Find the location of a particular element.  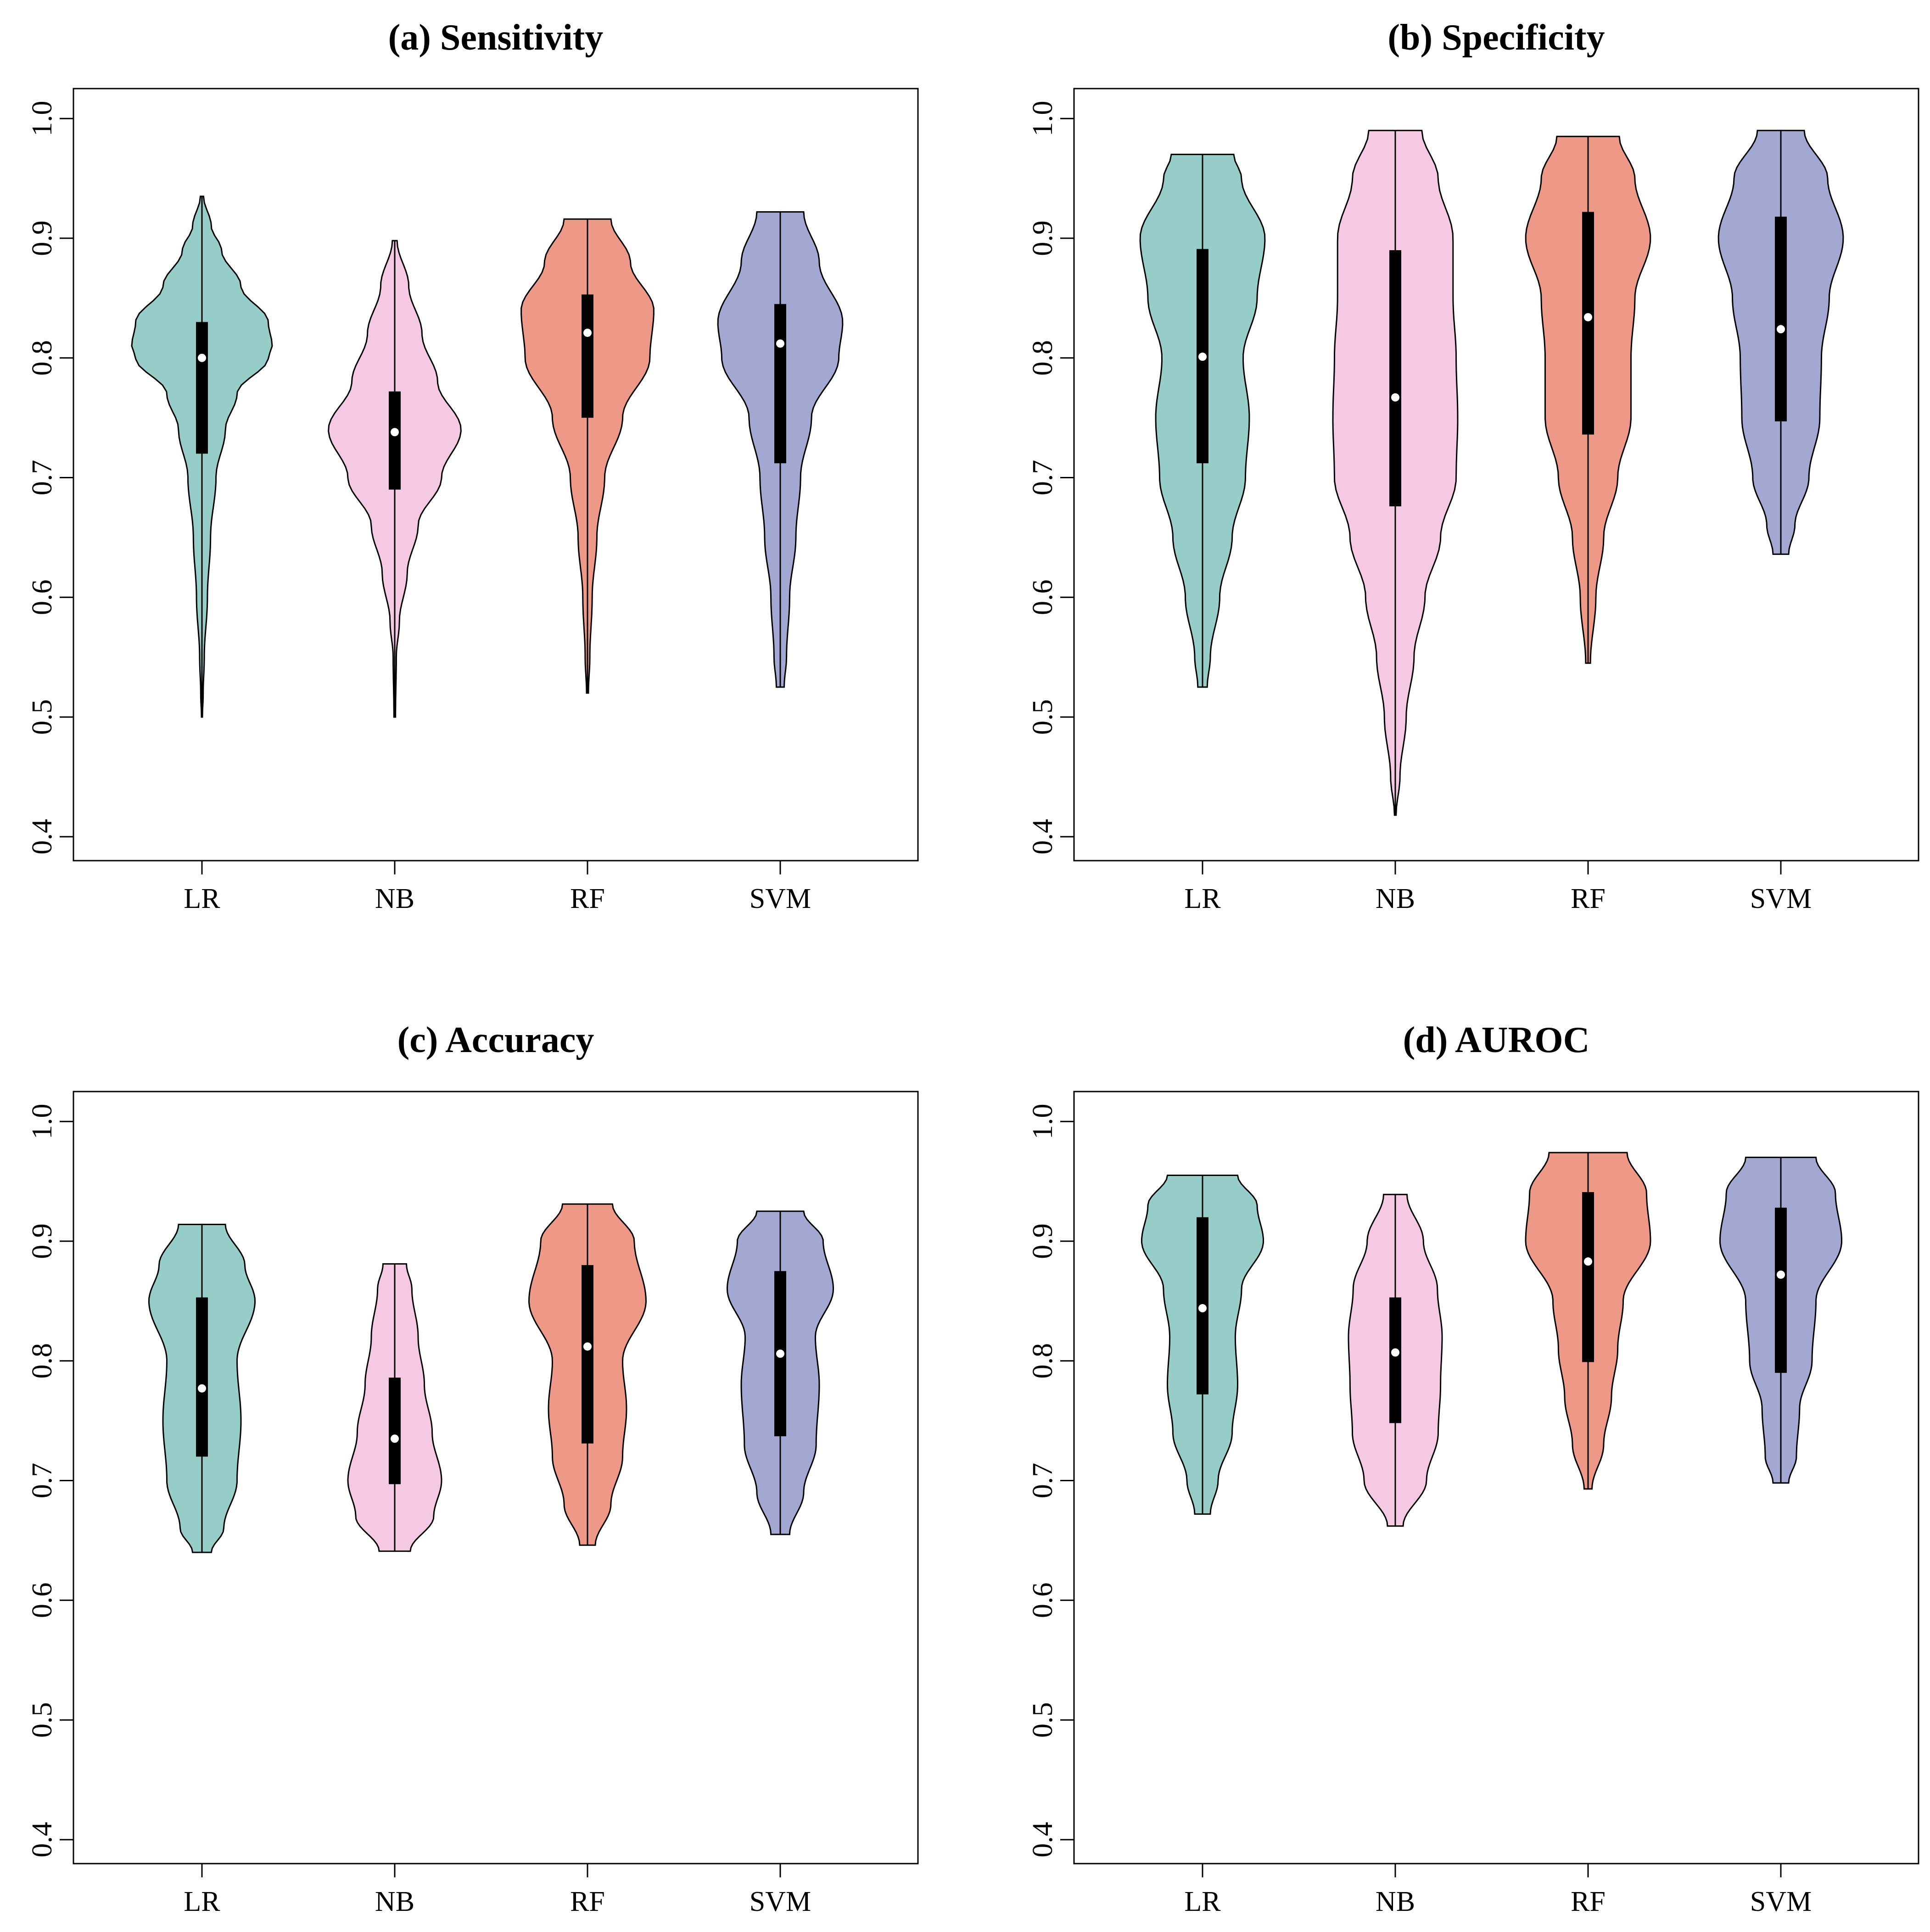

panel-title: (d) AUROC is located at coordinates (1496, 1040).